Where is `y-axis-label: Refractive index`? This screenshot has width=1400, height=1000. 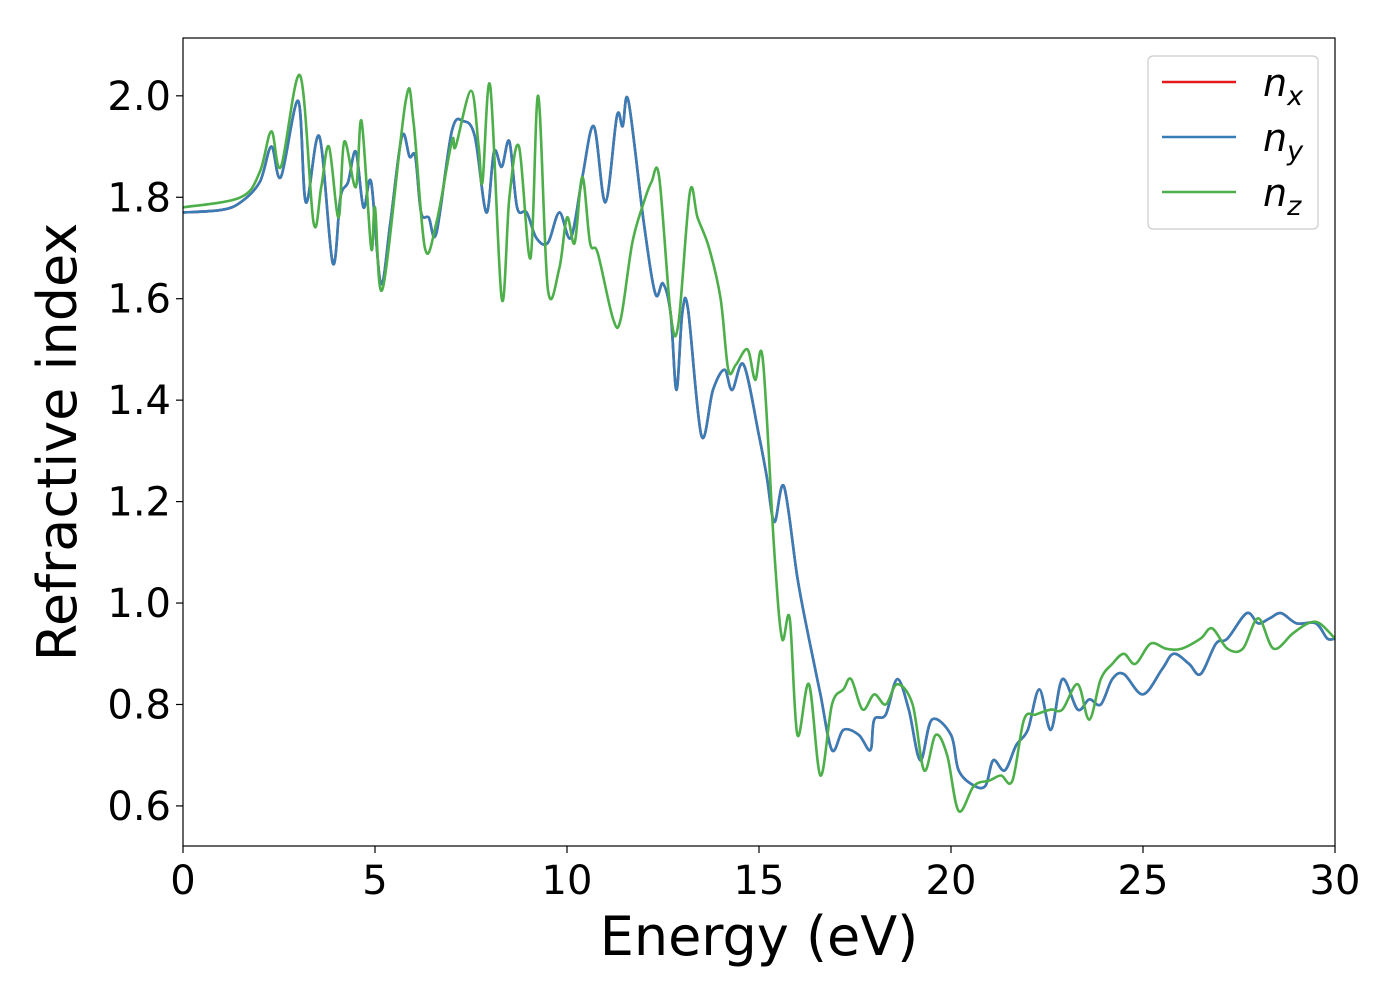
y-axis-label: Refractive index is located at coordinates (57, 442).